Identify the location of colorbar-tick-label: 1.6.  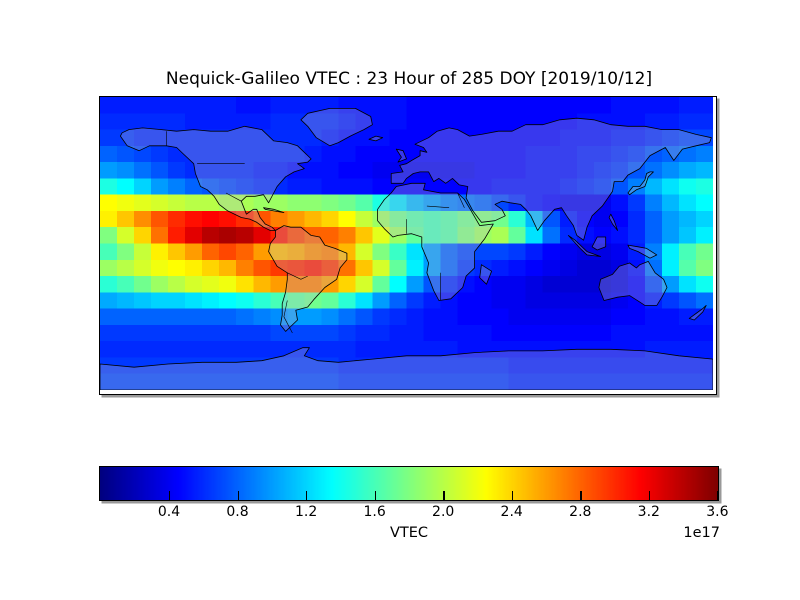
(374, 512).